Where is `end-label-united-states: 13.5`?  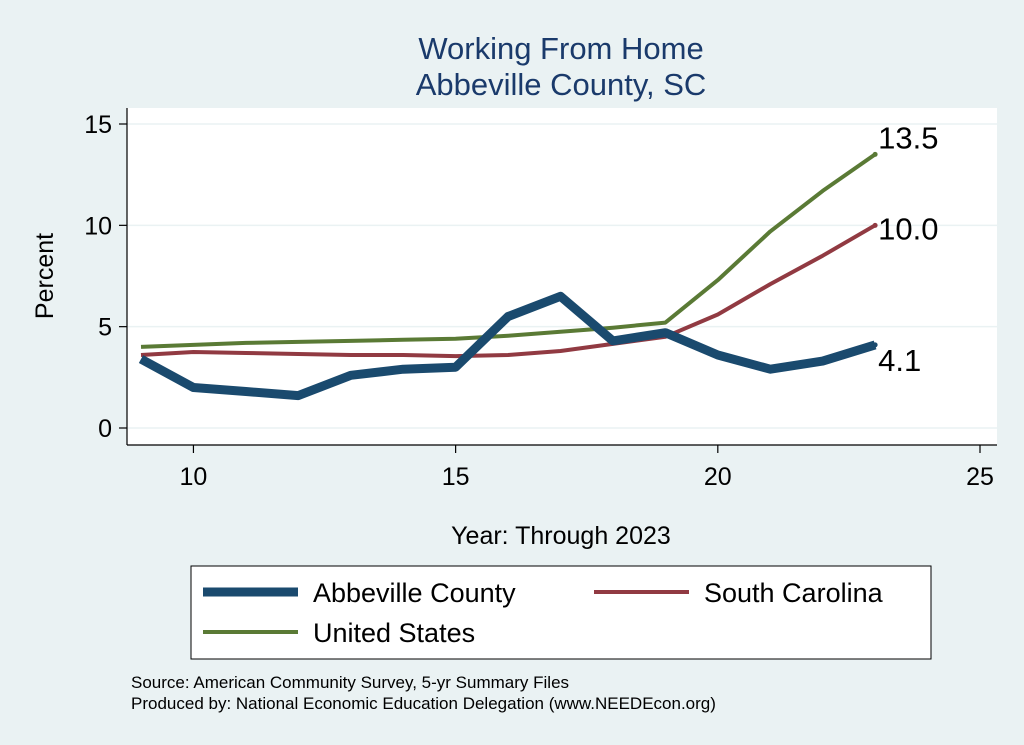
end-label-united-states: 13.5 is located at coordinates (908, 137).